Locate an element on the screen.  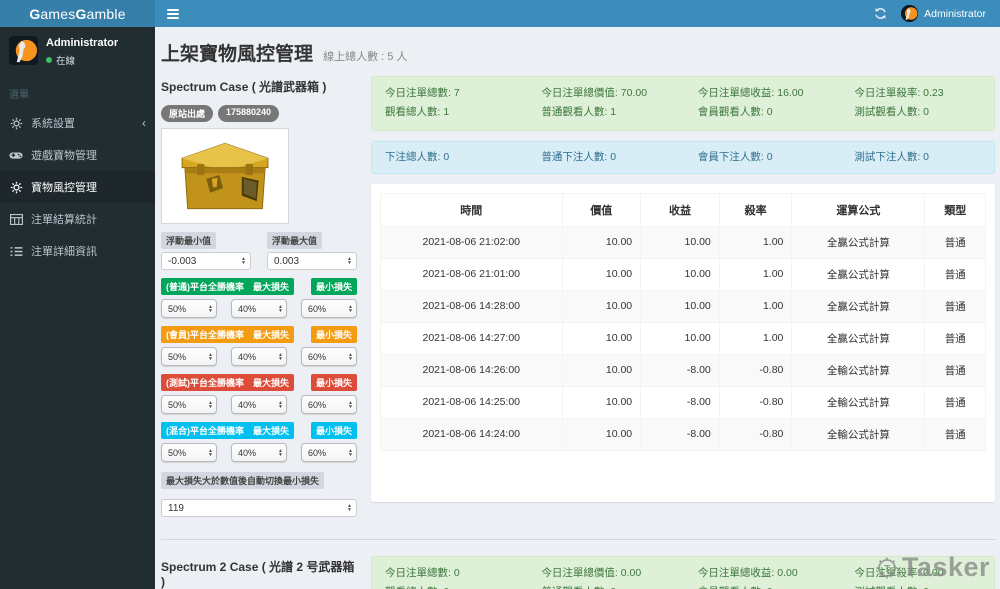
stat-column: 今日注單總價值: 0.00 普通觀看人數: 0 is located at coordinates (619, 576).